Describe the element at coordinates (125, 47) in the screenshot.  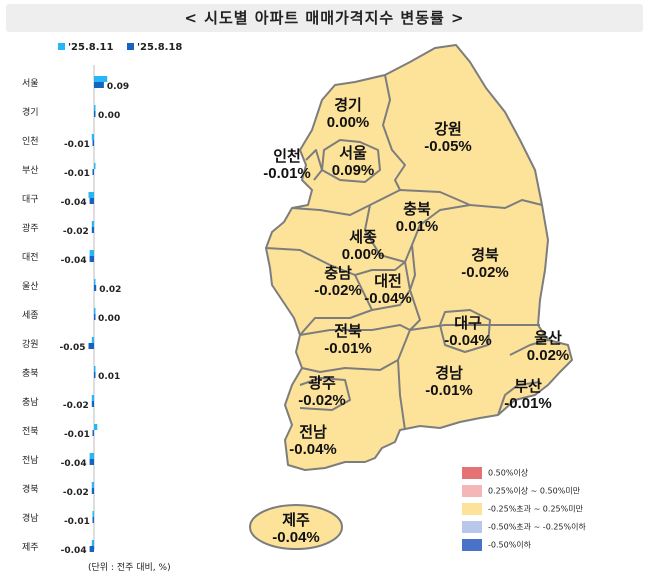
I see `series-legend: '25.8.11 '25.8.18` at that location.